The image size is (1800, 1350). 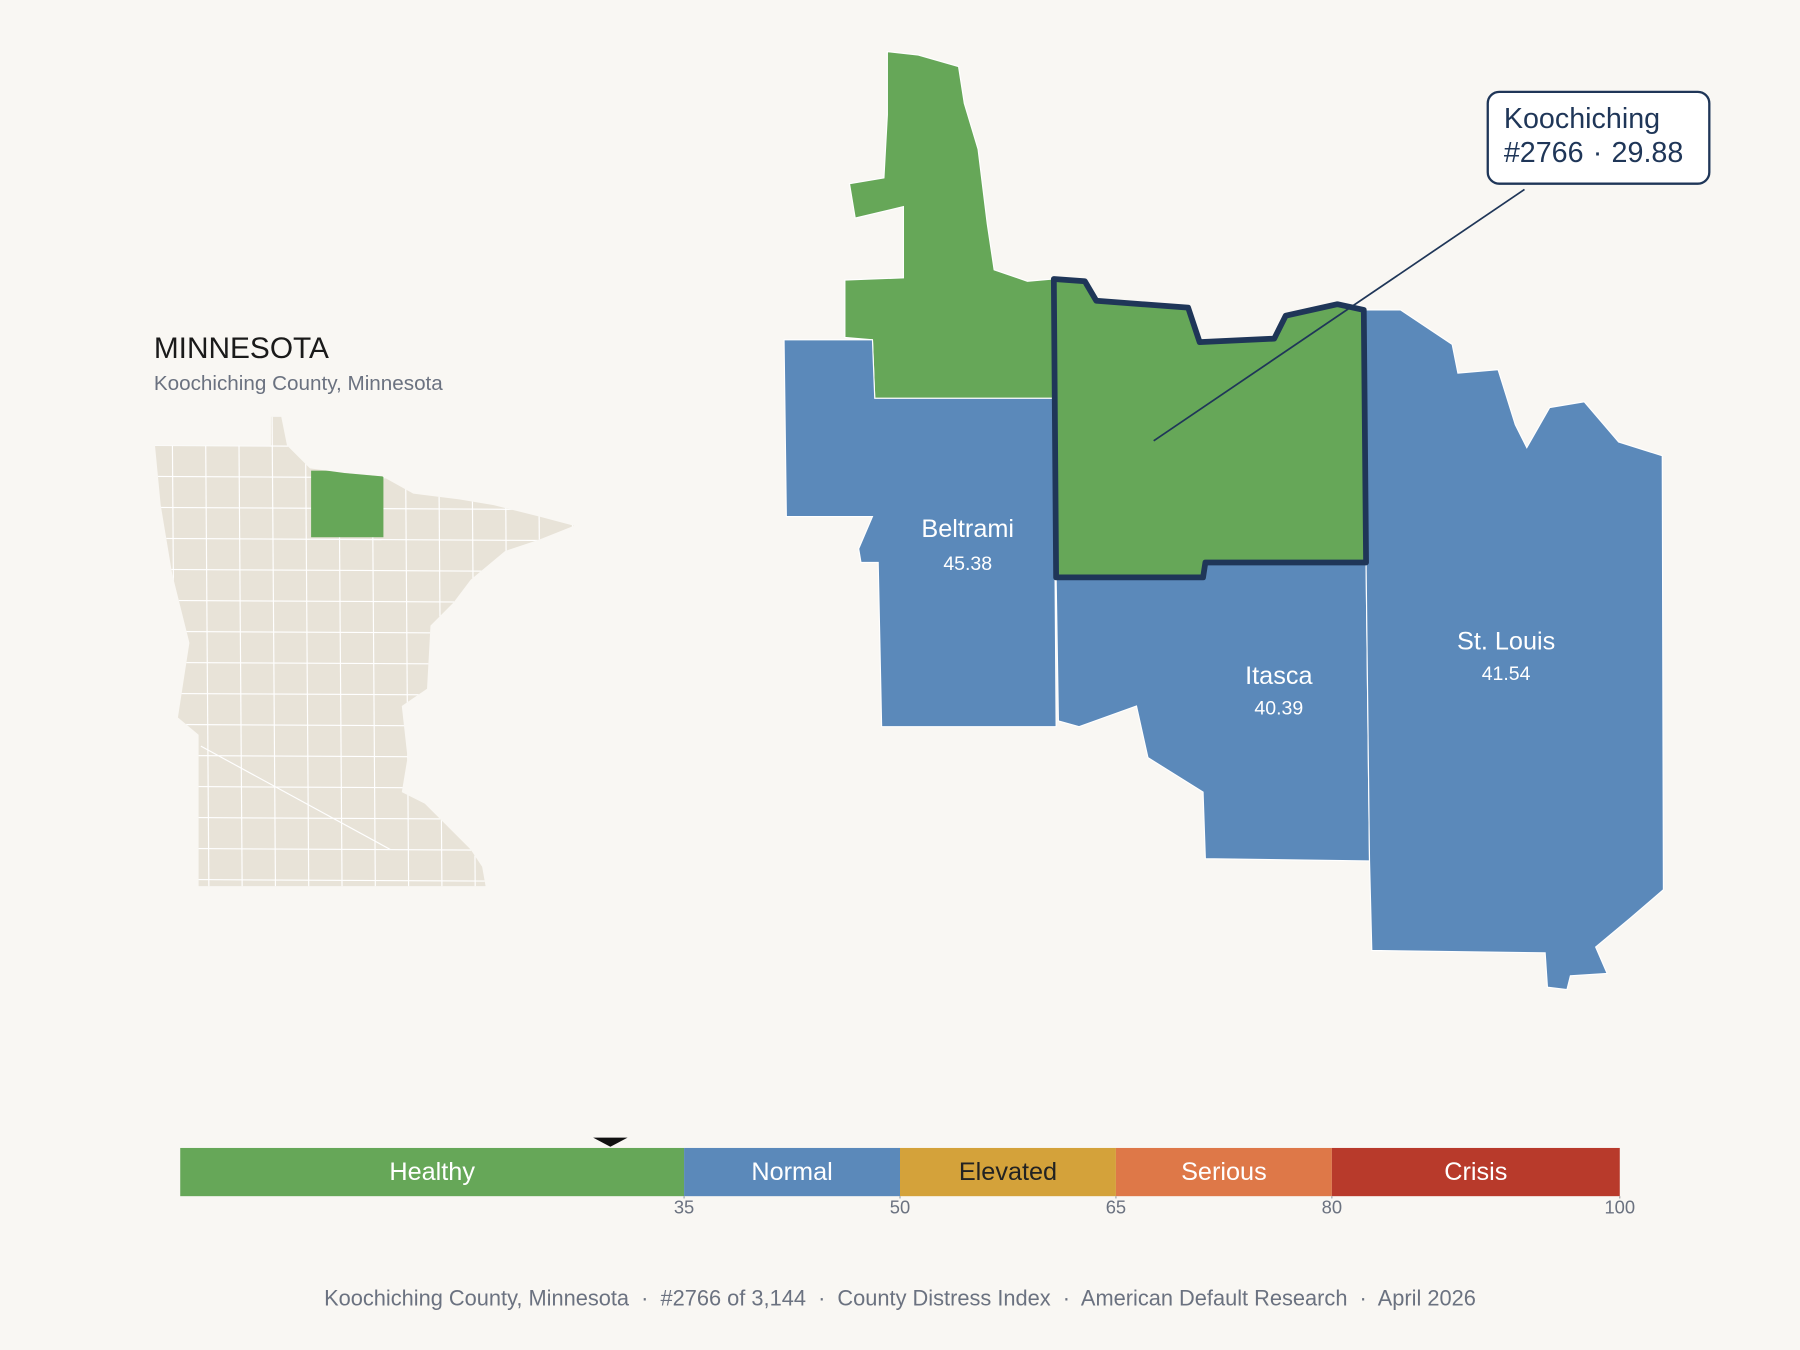 I want to click on inset-state, so click(x=364, y=651).